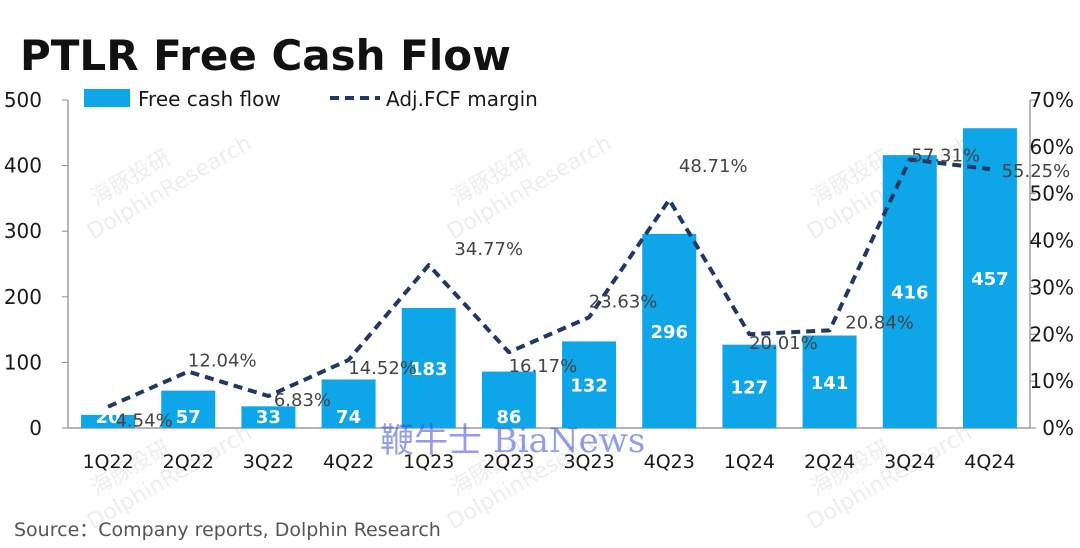 This screenshot has height=548, width=1080. Describe the element at coordinates (108, 417) in the screenshot. I see `bar-value-label: 20` at that location.